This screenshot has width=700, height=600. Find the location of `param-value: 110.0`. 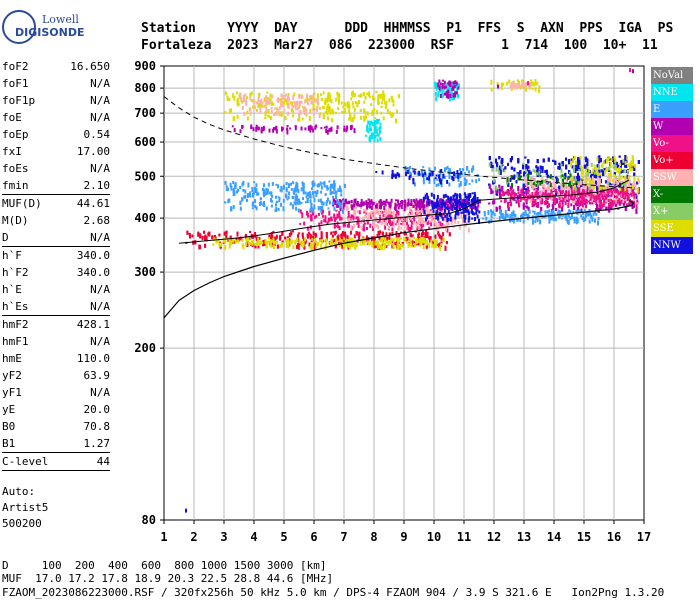

param-value: 110.0 is located at coordinates (93, 358).